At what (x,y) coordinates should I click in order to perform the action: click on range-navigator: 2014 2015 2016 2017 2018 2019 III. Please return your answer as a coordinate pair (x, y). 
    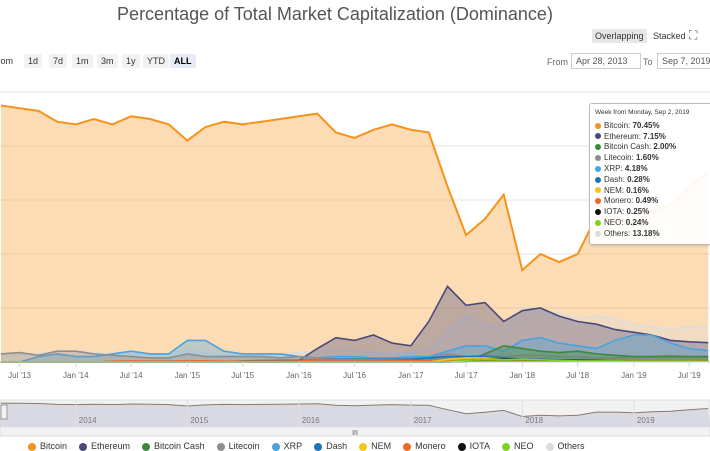
    Looking at the image, I should click on (355, 418).